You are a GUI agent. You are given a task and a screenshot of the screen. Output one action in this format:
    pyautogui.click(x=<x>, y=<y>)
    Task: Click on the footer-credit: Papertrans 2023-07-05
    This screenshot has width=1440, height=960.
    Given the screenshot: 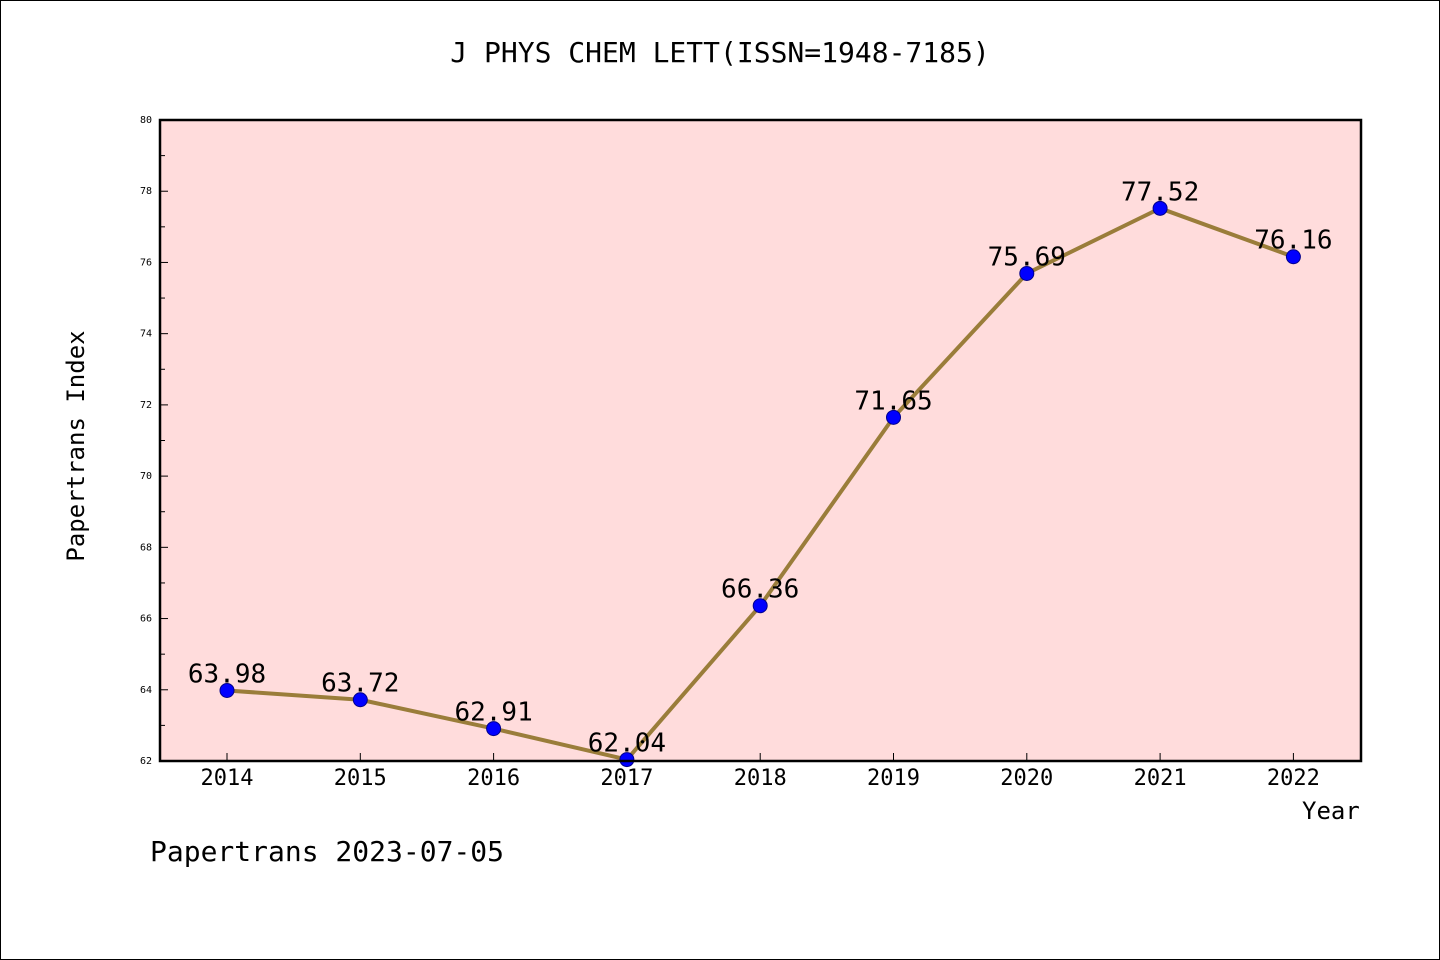 What is the action you would take?
    pyautogui.click(x=327, y=851)
    